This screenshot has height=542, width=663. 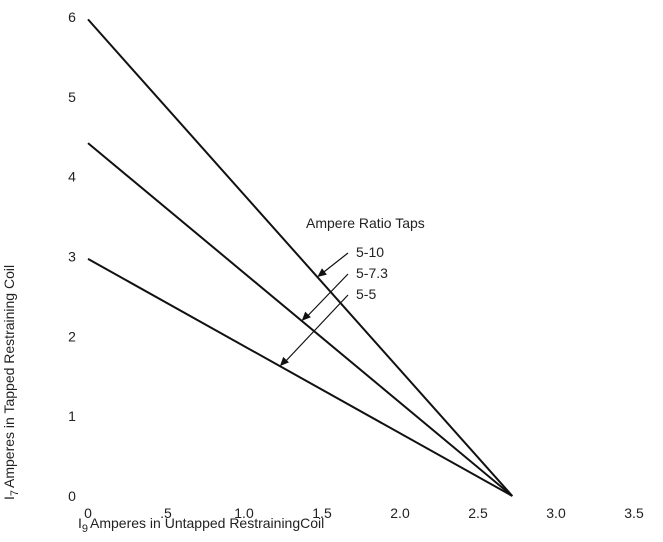 What do you see at coordinates (85, 529) in the screenshot?
I see `x-axis-label-subscript: 9` at bounding box center [85, 529].